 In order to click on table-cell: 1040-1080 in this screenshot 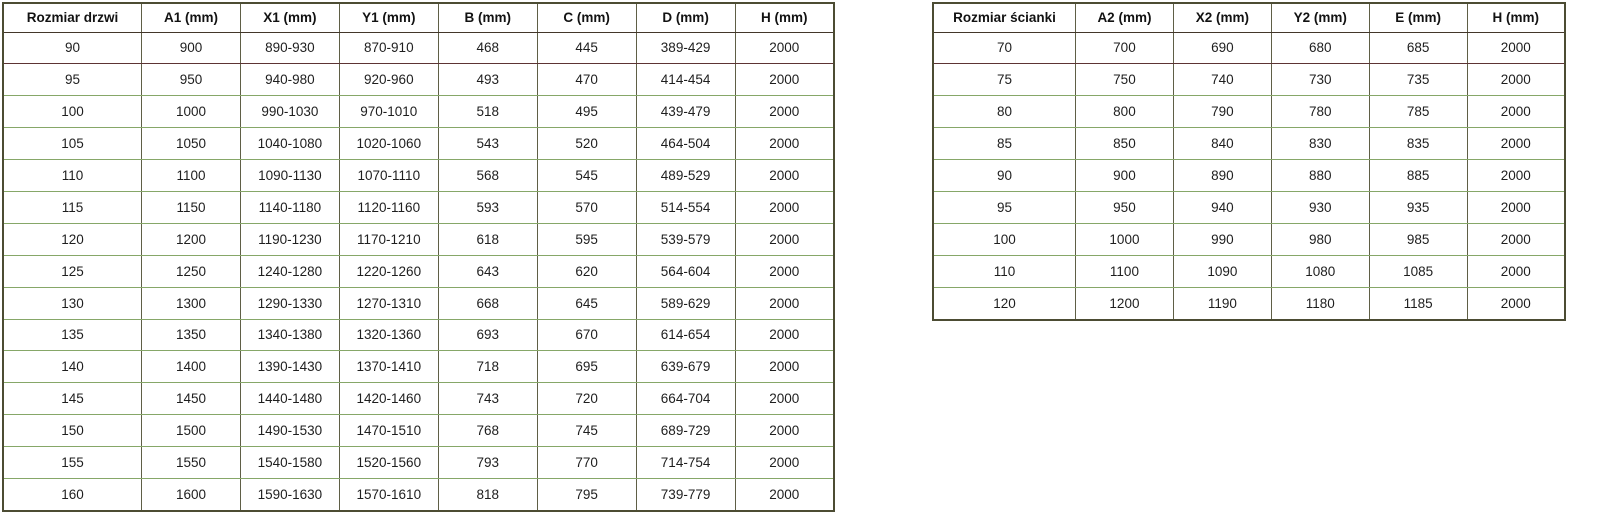, I will do `click(289, 144)`.